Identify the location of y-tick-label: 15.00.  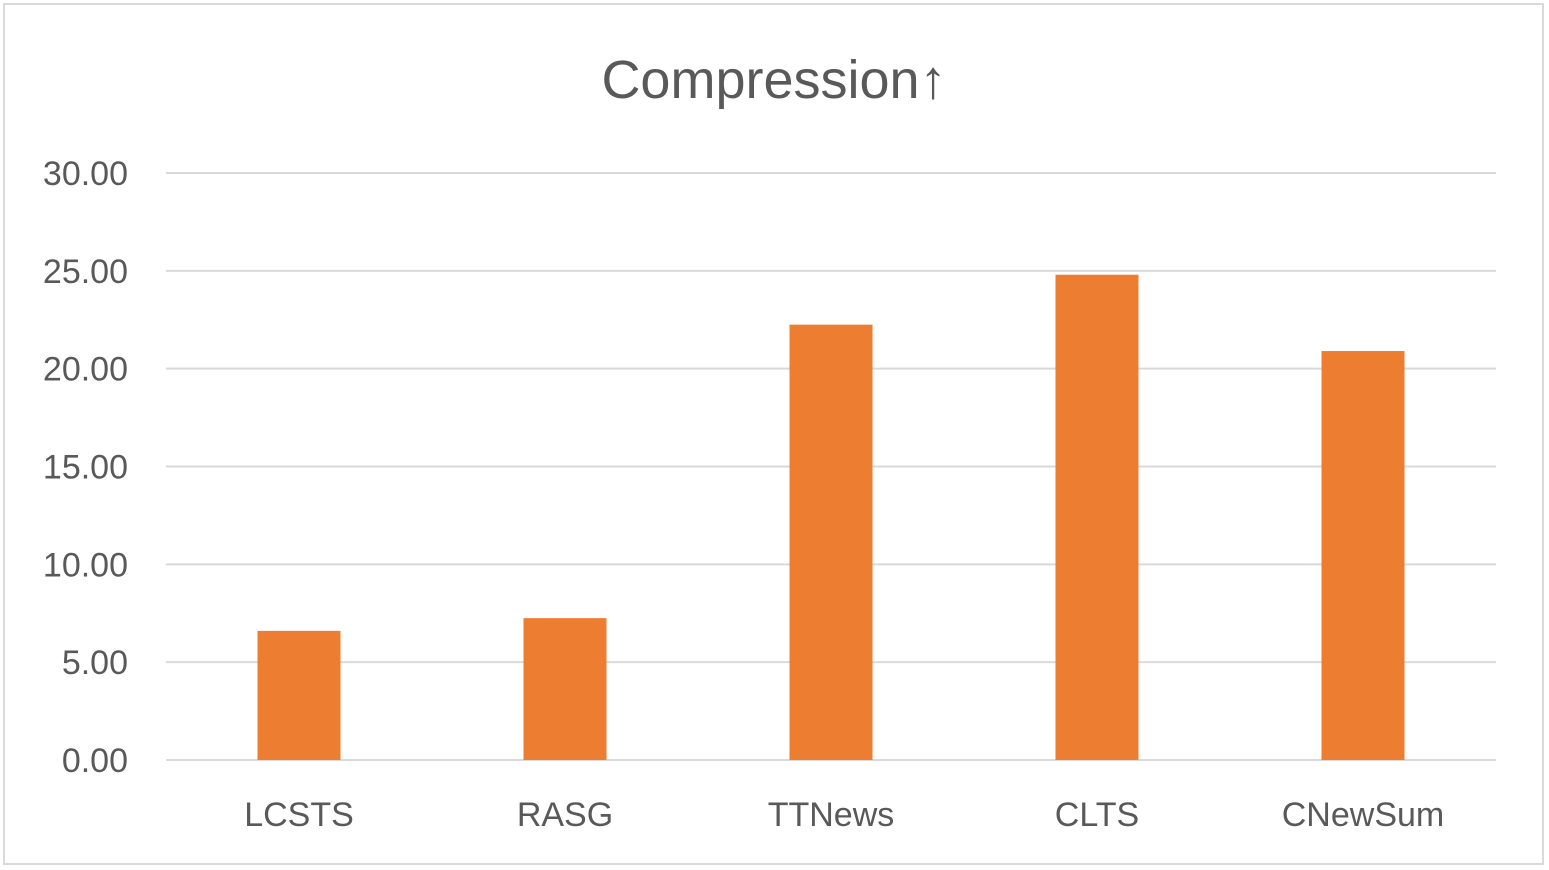
(85, 468).